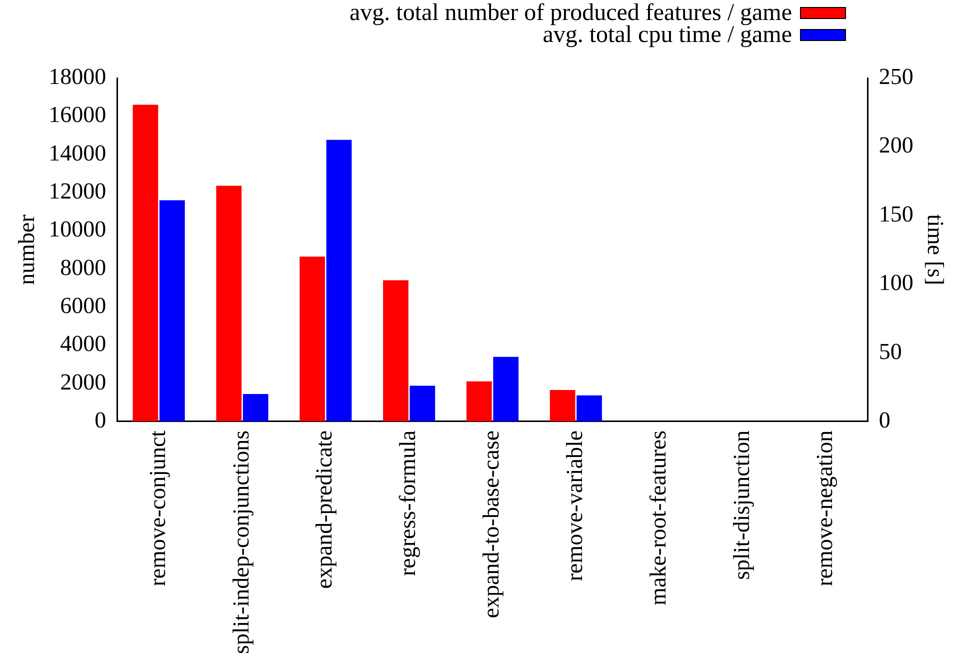  What do you see at coordinates (890, 351) in the screenshot?
I see `y2-tick-label: 50` at bounding box center [890, 351].